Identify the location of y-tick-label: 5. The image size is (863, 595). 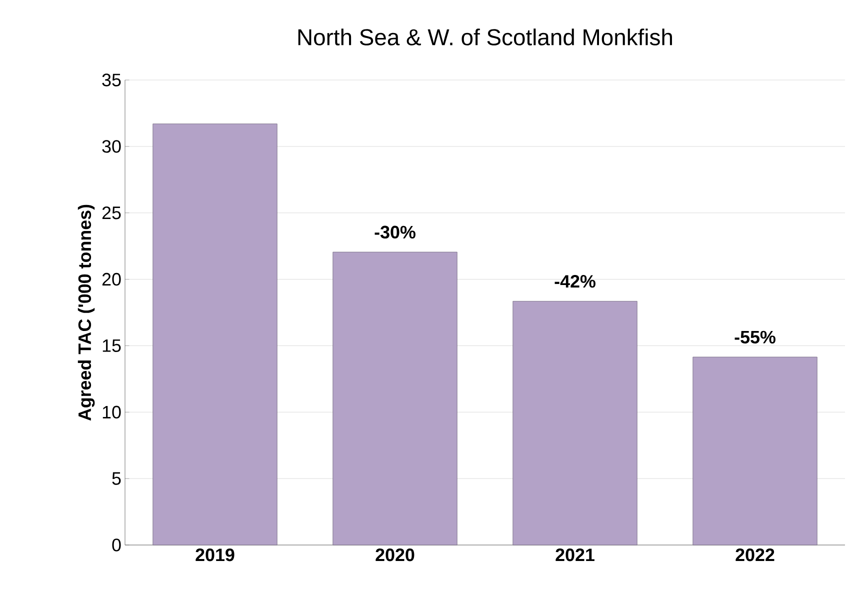
(116, 478).